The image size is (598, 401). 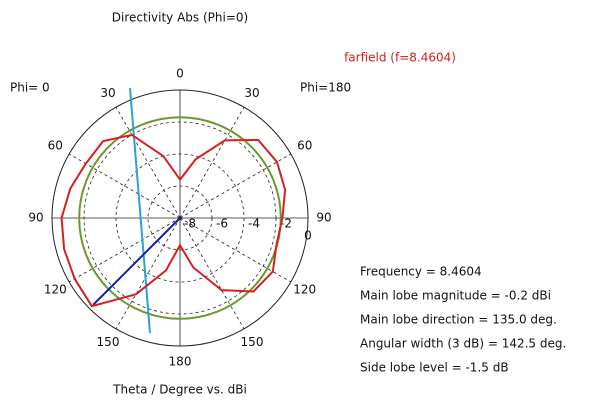 I want to click on r-tick-label: -6, so click(x=222, y=224).